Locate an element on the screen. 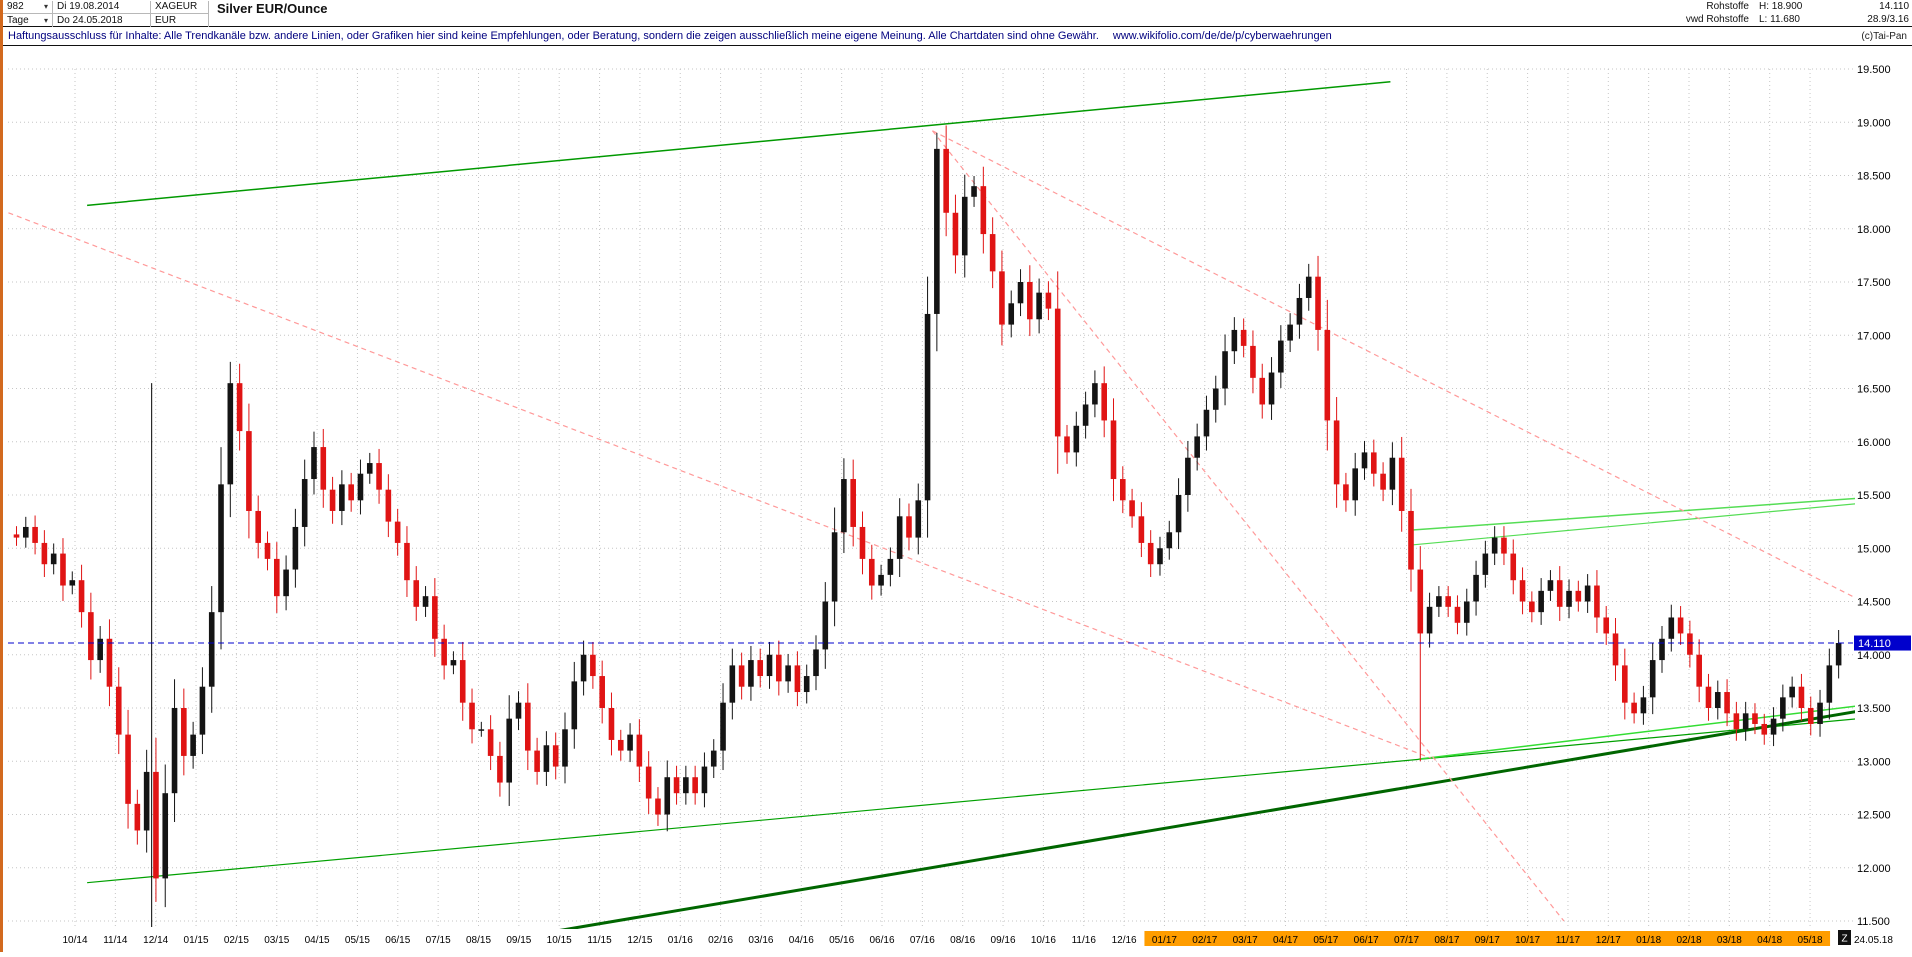 The width and height of the screenshot is (1912, 957). last-price-label: 14.110 is located at coordinates (1894, 6).